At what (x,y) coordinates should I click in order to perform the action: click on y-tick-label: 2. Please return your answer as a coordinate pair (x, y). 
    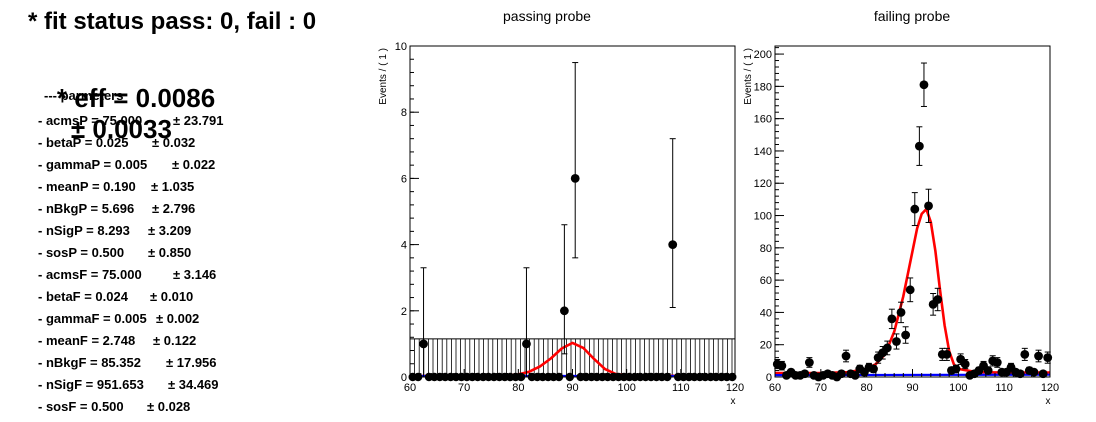
    Looking at the image, I should click on (404, 312).